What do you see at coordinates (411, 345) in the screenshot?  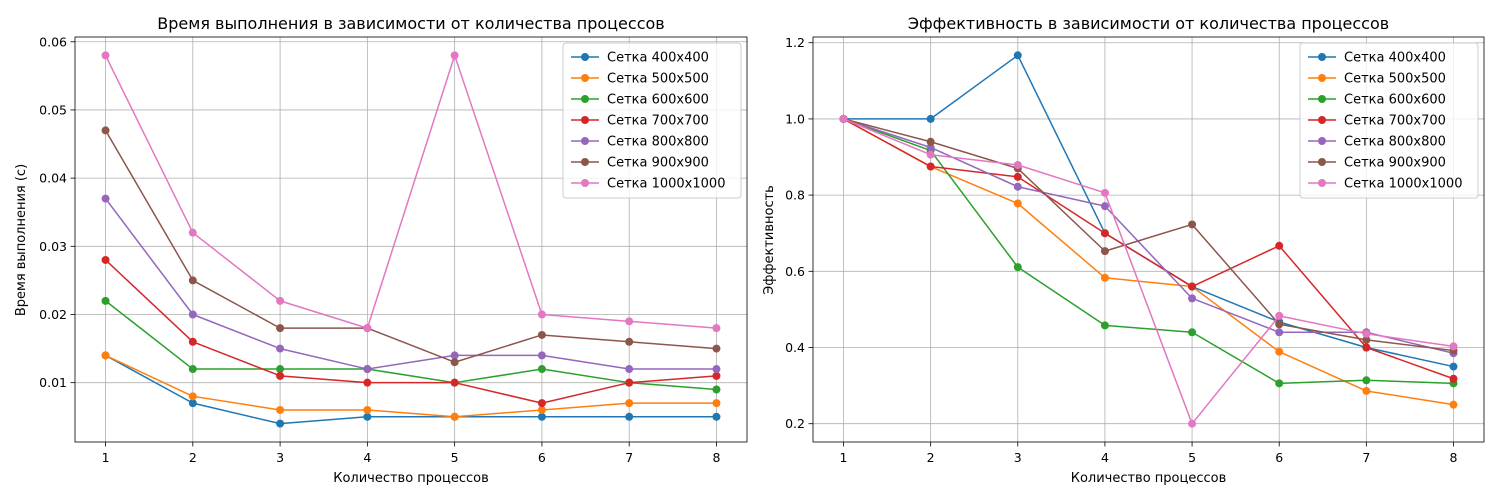 I see `series-line` at bounding box center [411, 345].